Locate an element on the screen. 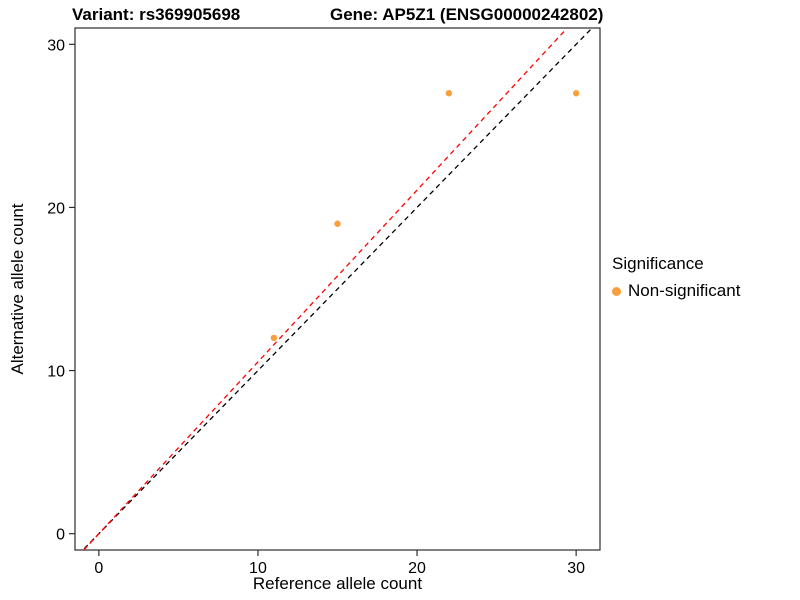  variant-title: Variant: rs369905698 is located at coordinates (156, 14).